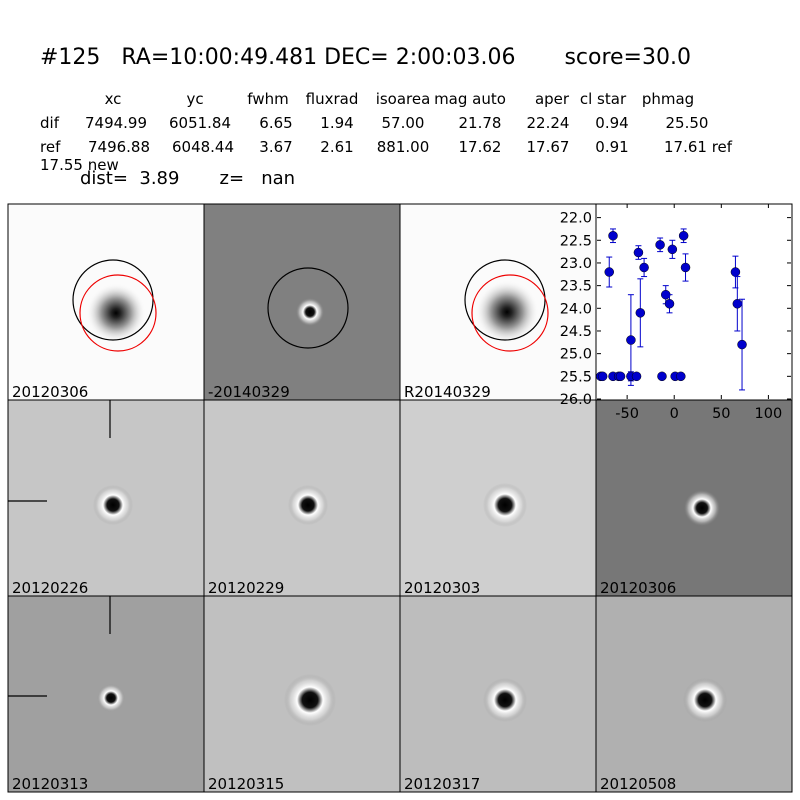 The width and height of the screenshot is (800, 800). What do you see at coordinates (50, 147) in the screenshot?
I see `row-label: ref` at bounding box center [50, 147].